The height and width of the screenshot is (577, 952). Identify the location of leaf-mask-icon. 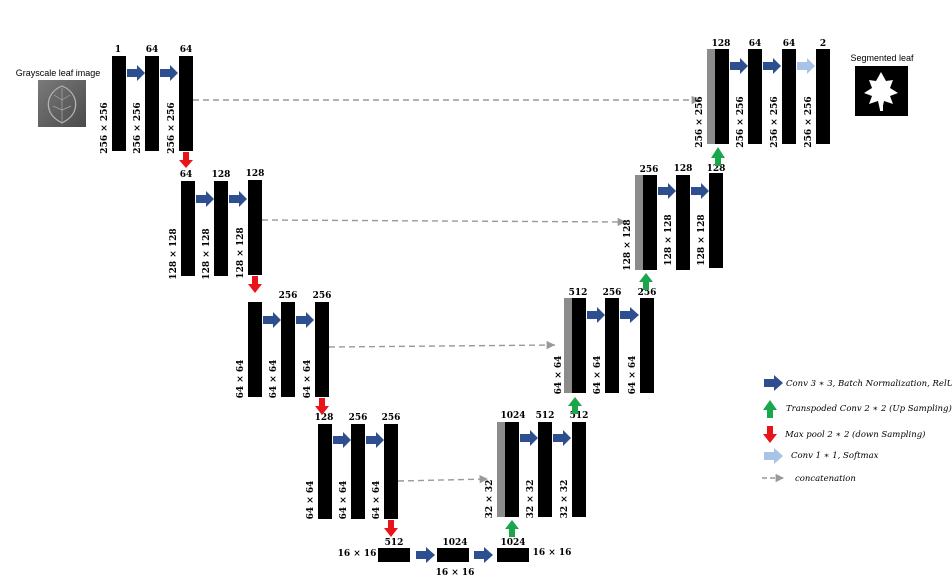
(881, 91).